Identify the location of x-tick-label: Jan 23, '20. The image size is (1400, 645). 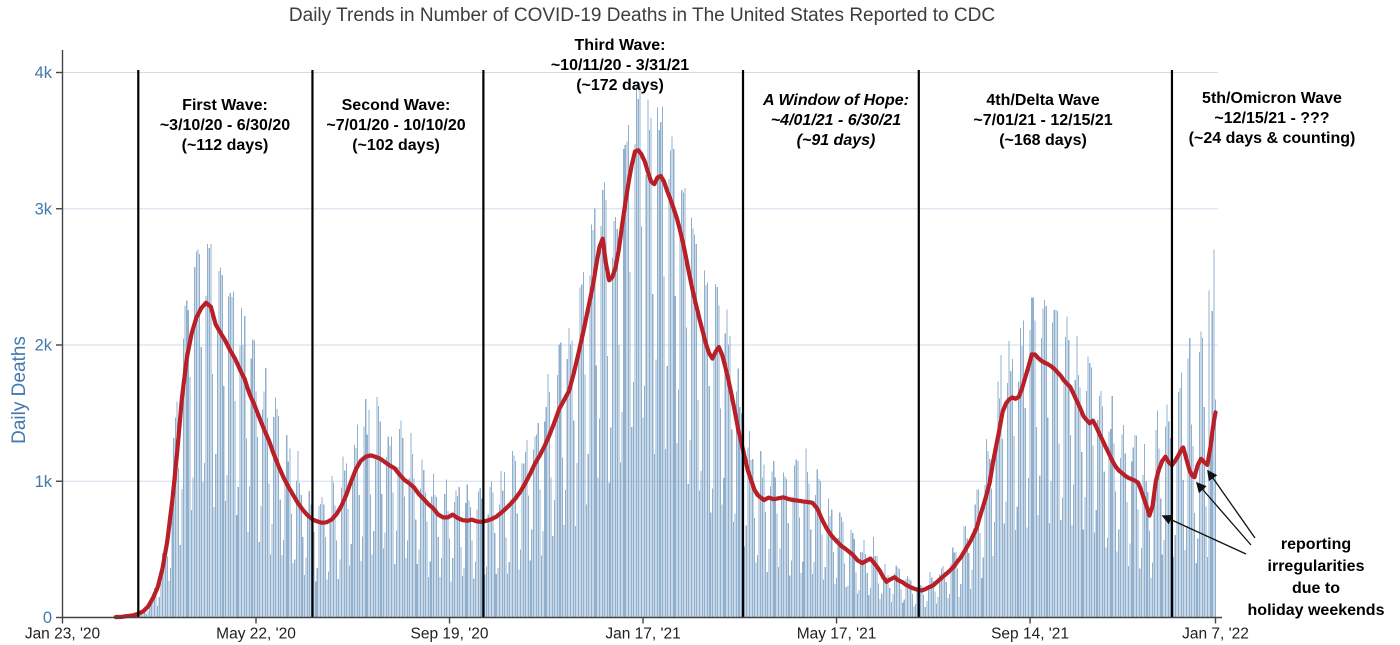
(63, 634).